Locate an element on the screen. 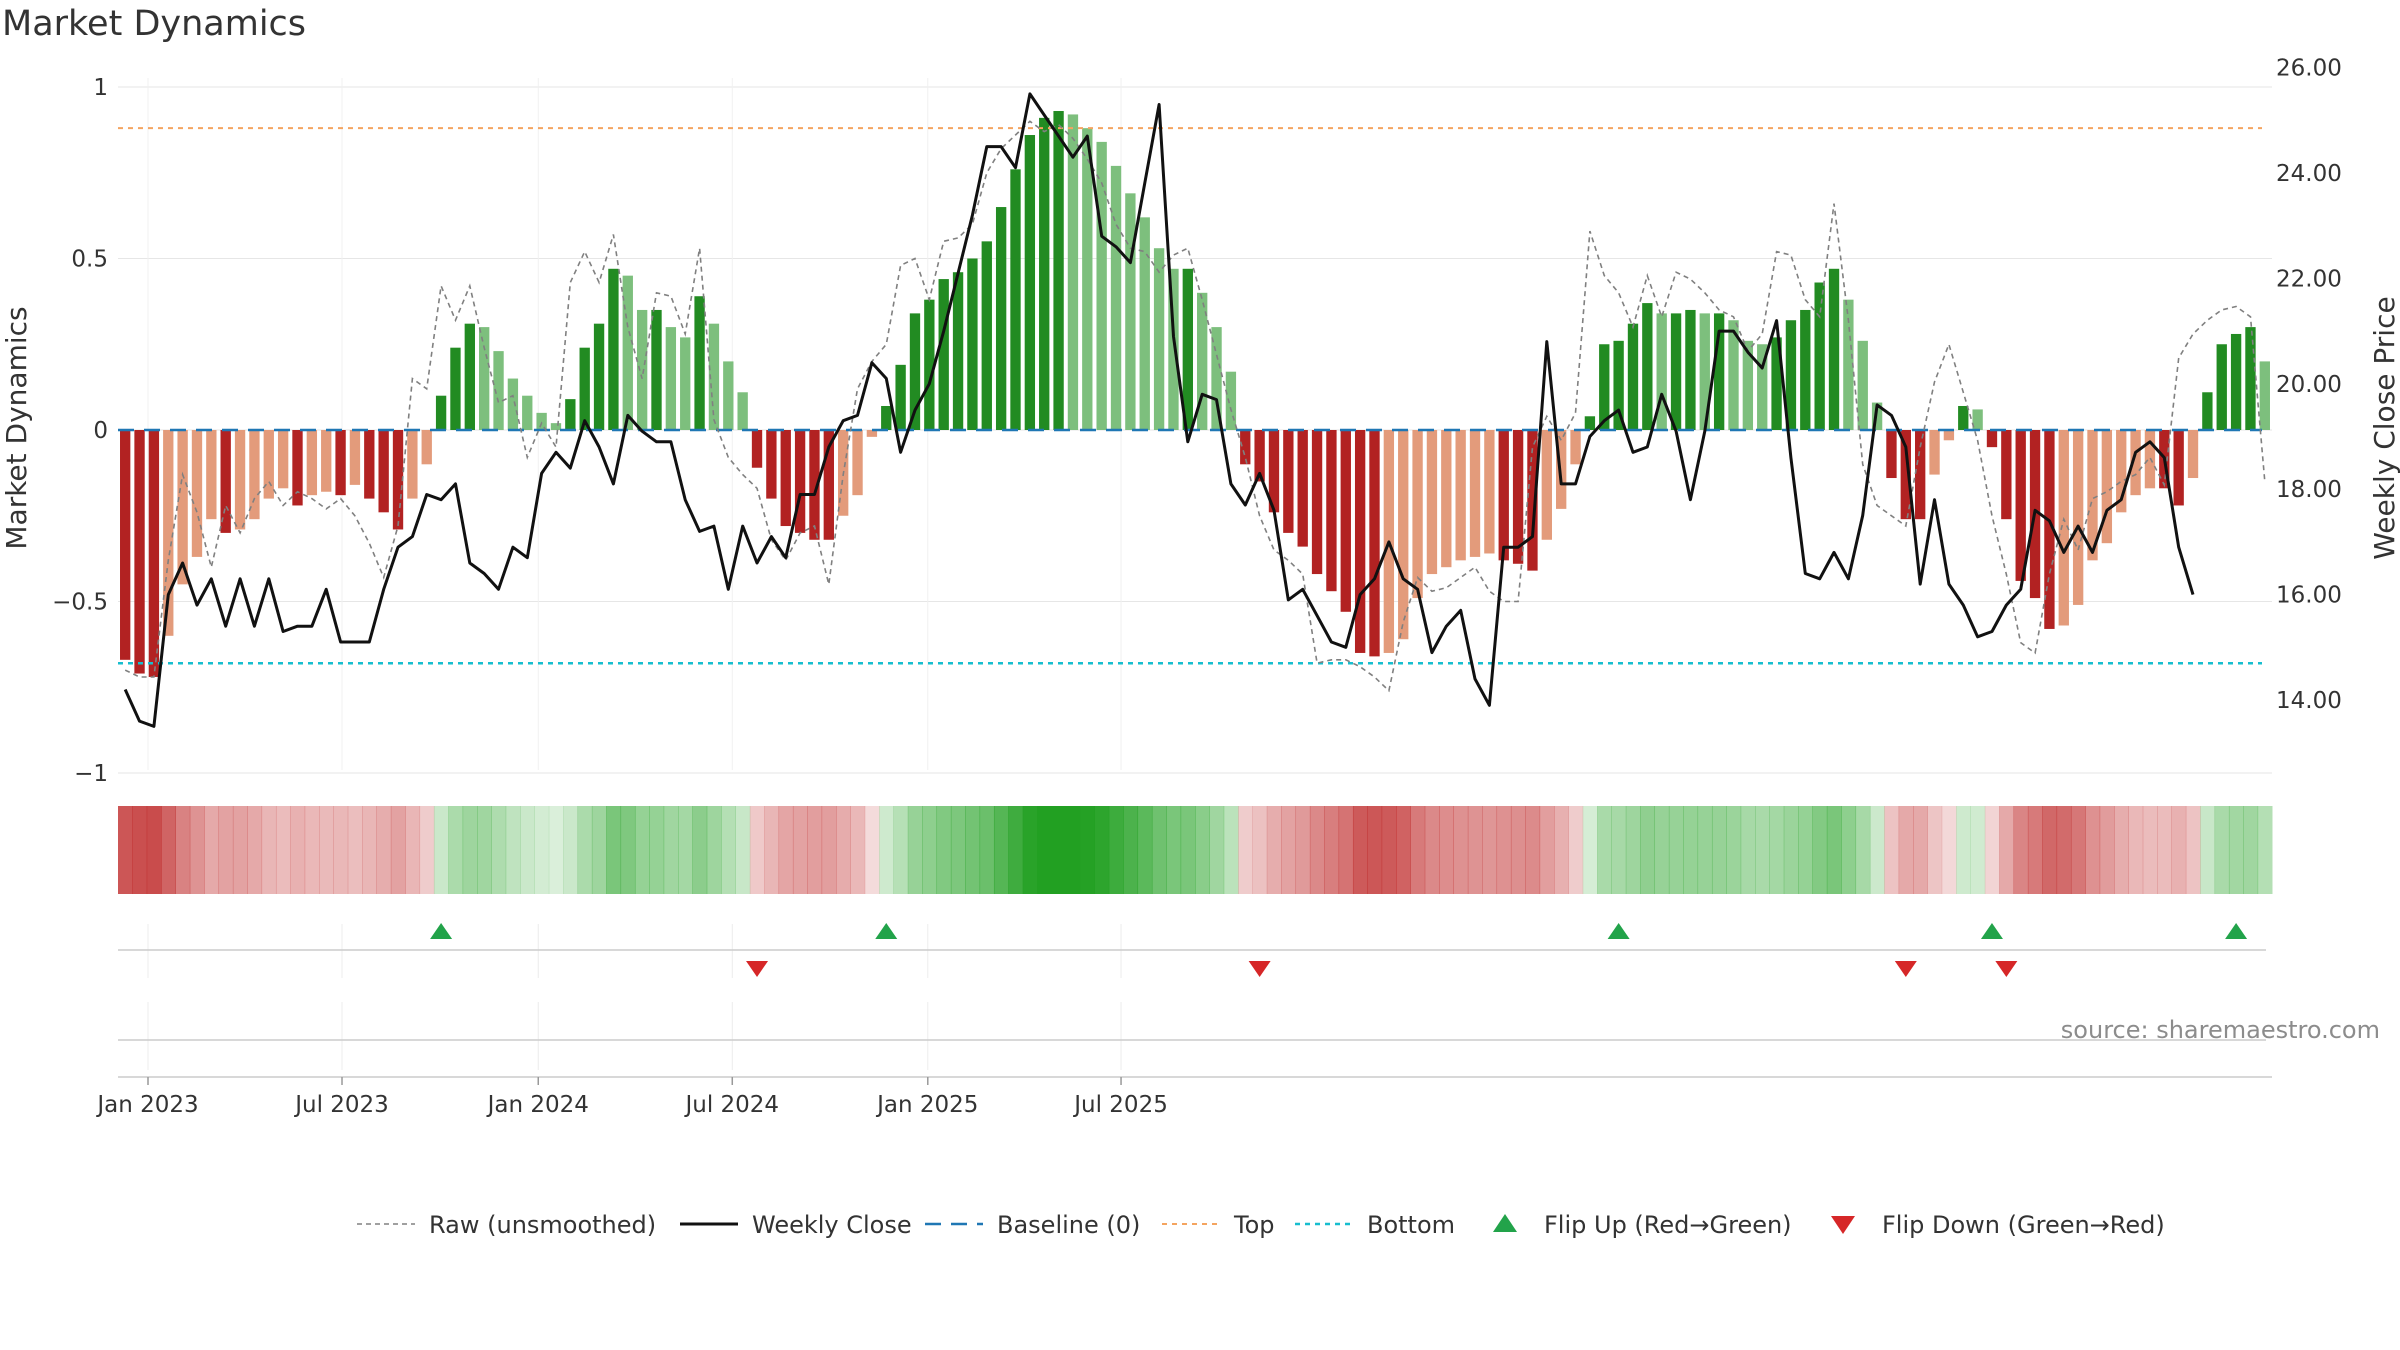 Image resolution: width=2400 pixels, height=1350 pixels. y-tick-label: 0.5 is located at coordinates (89, 260).